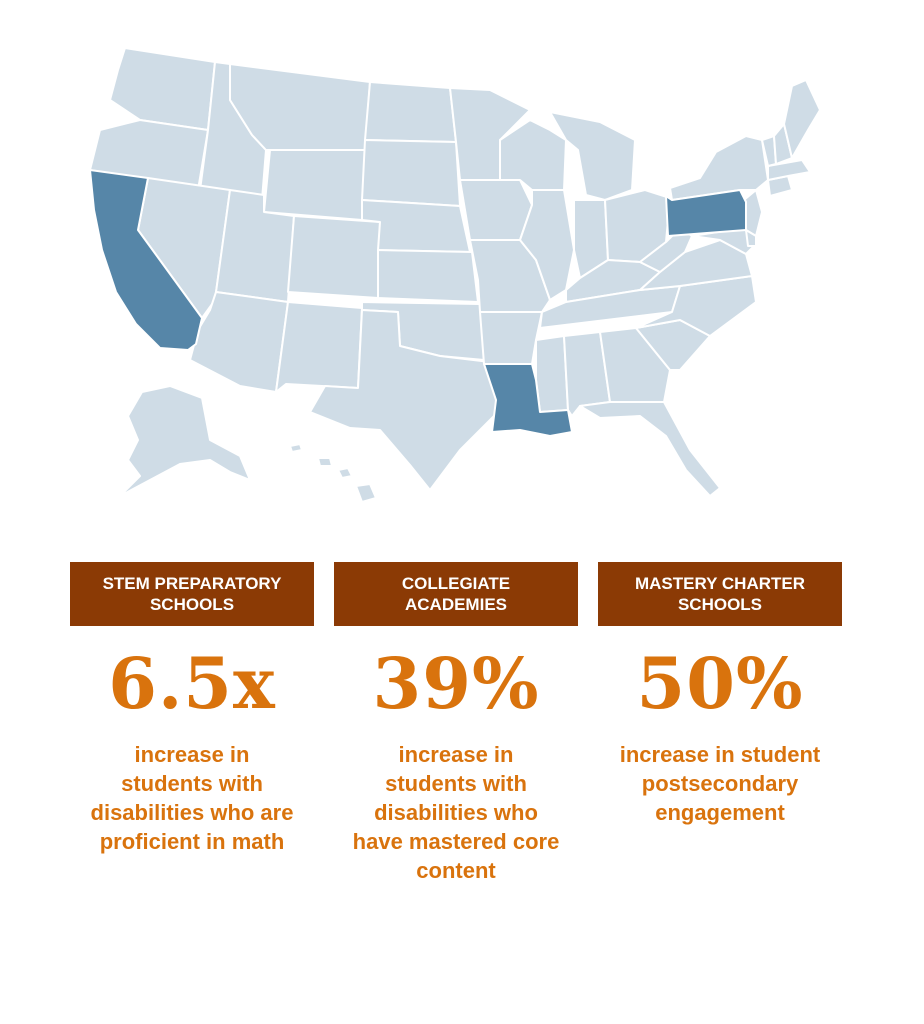 The width and height of the screenshot is (924, 1024). Describe the element at coordinates (456, 583) in the screenshot. I see `stat-header-line: COLLEGIATE` at that location.